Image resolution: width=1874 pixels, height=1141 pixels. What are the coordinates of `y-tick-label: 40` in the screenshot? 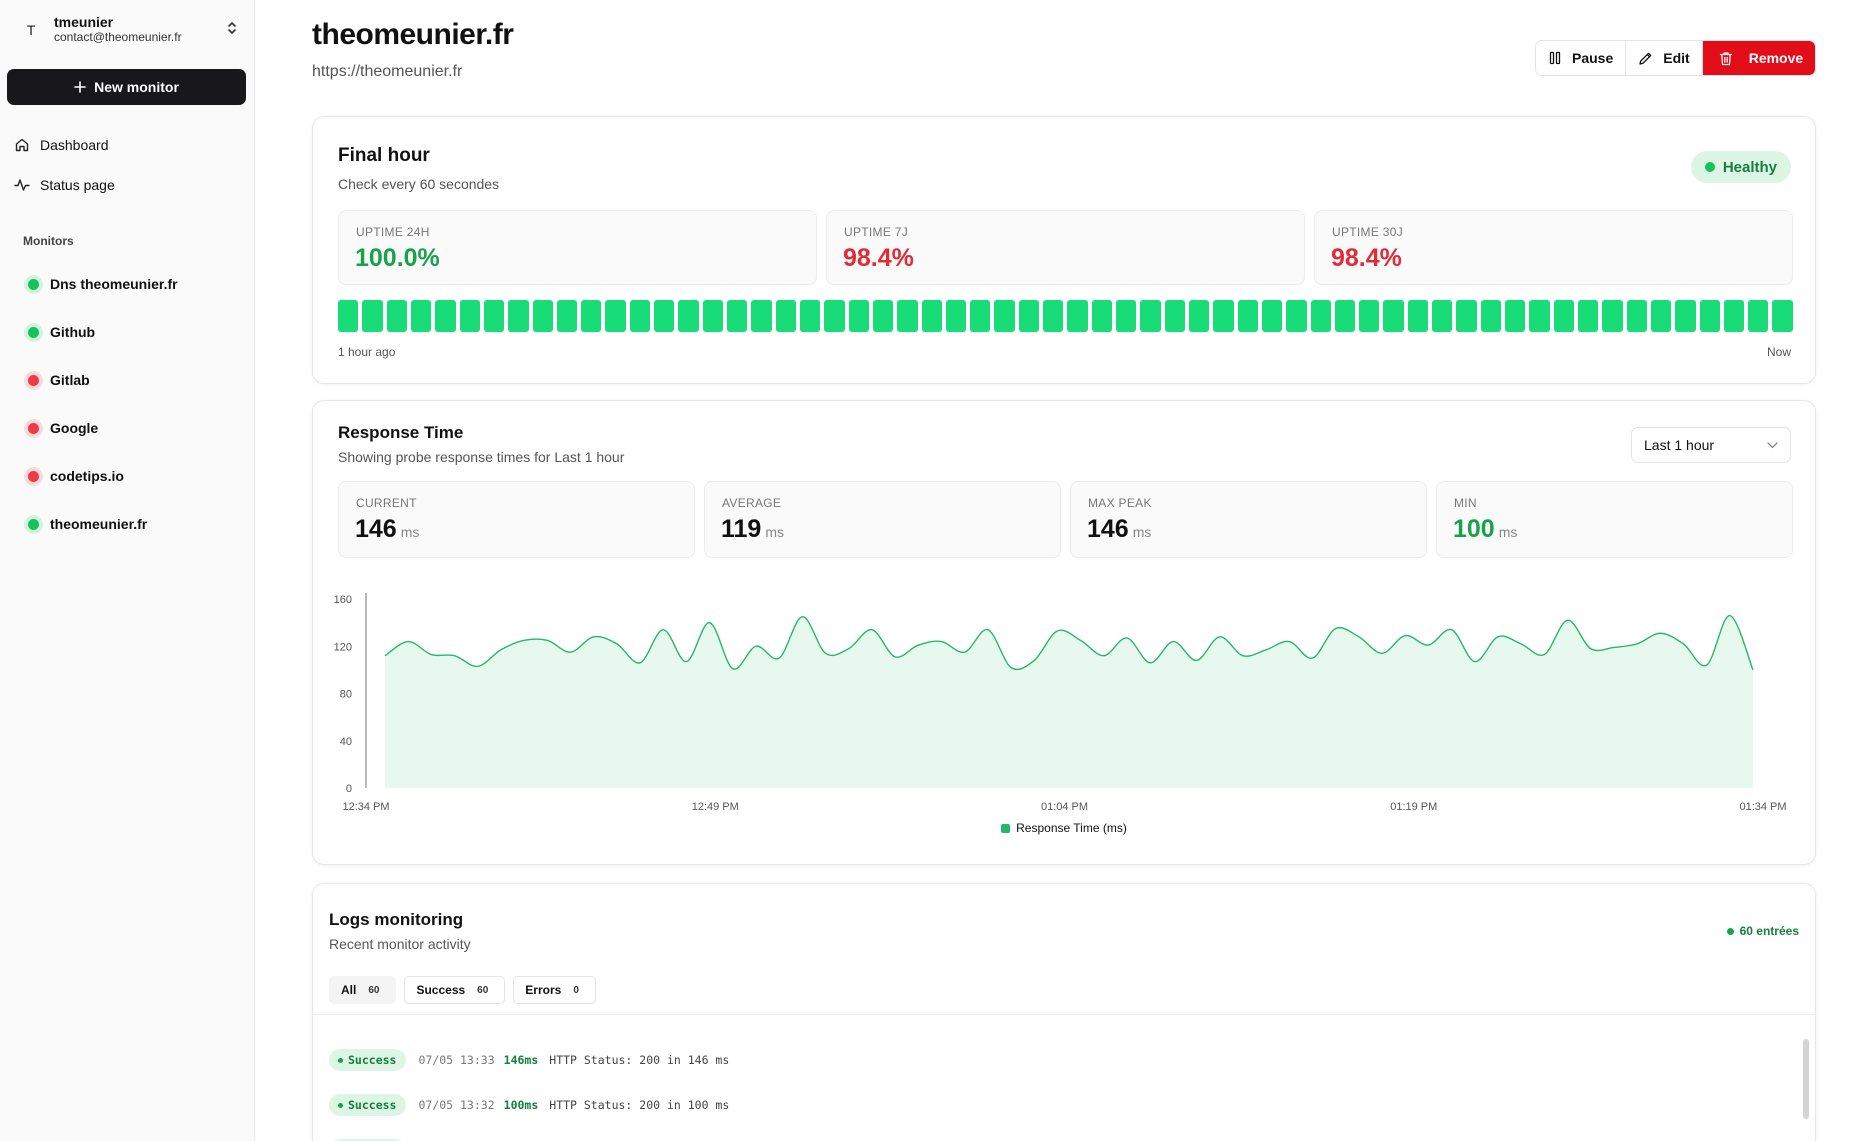 It's located at (346, 742).